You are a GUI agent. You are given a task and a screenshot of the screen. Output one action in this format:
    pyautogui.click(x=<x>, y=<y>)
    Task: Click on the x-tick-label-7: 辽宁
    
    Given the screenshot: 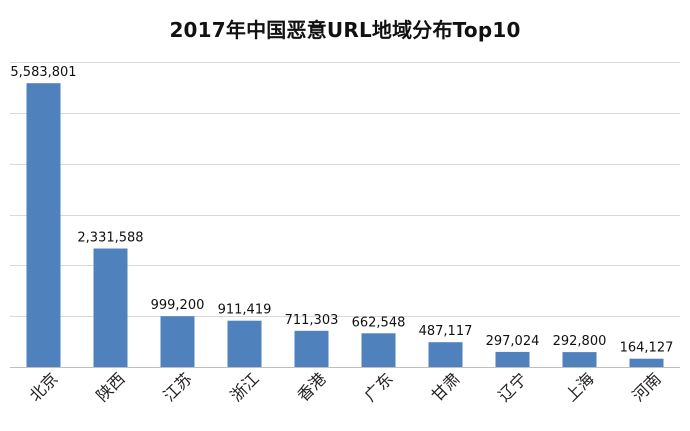 What is the action you would take?
    pyautogui.click(x=513, y=387)
    